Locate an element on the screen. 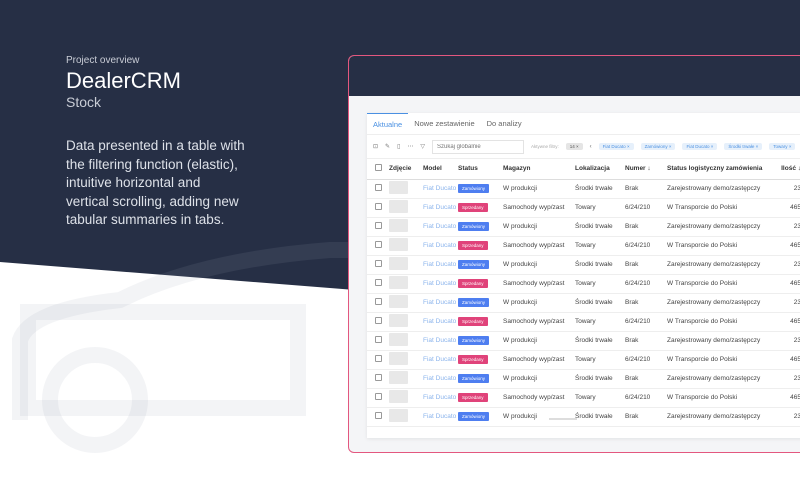  trash-icon: ▯ is located at coordinates (399, 147).